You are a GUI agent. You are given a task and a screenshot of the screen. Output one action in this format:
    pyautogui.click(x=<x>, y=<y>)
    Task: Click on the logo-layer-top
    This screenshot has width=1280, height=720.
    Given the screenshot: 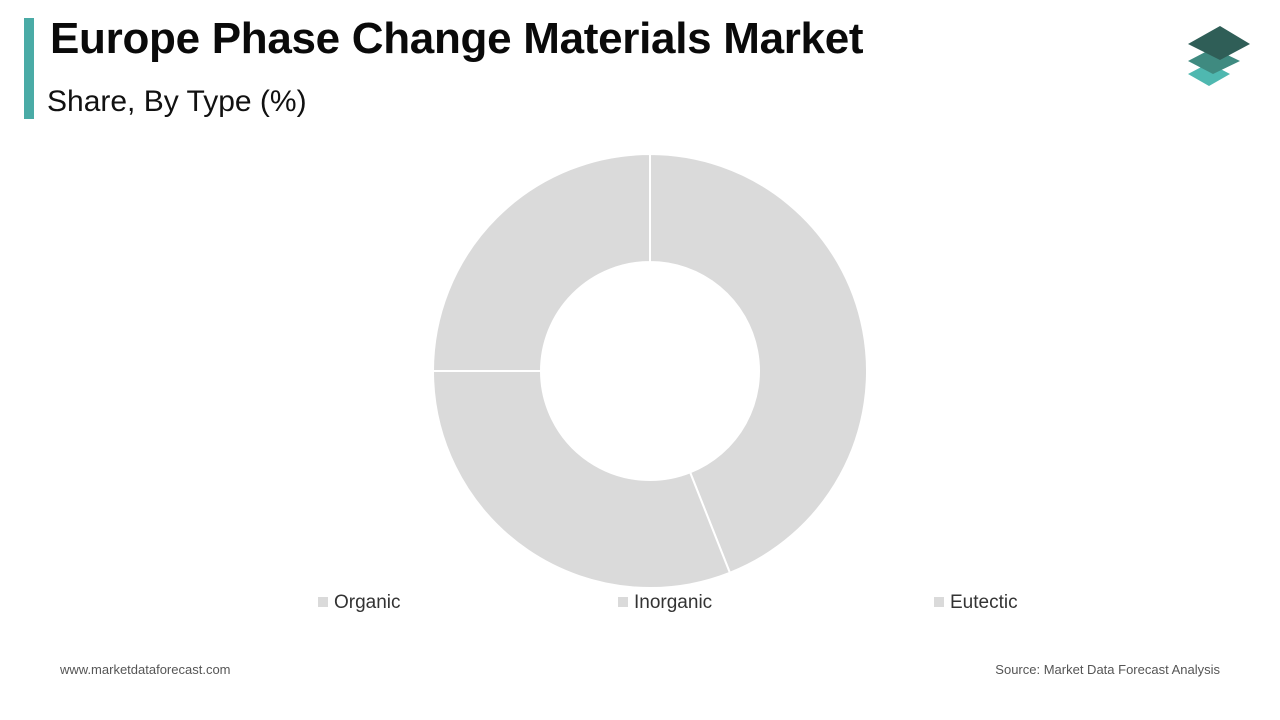 What is the action you would take?
    pyautogui.click(x=1219, y=43)
    